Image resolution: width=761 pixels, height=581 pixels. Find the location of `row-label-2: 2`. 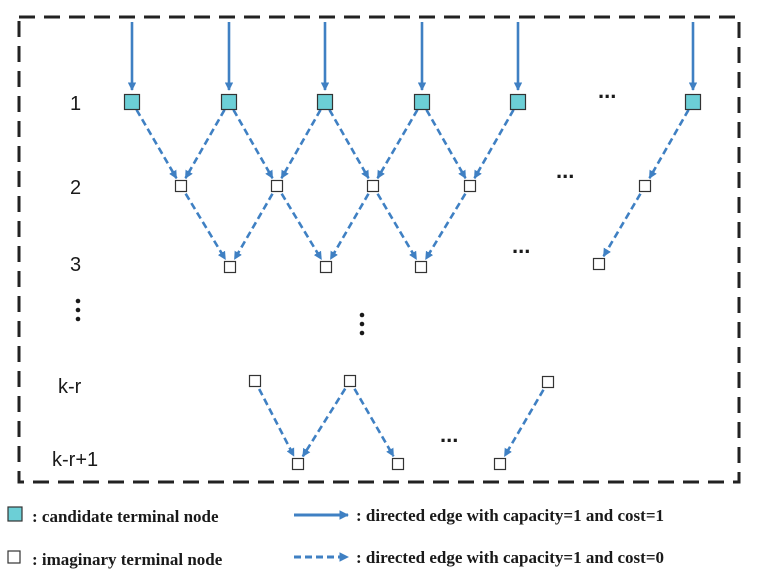

row-label-2: 2 is located at coordinates (75, 188).